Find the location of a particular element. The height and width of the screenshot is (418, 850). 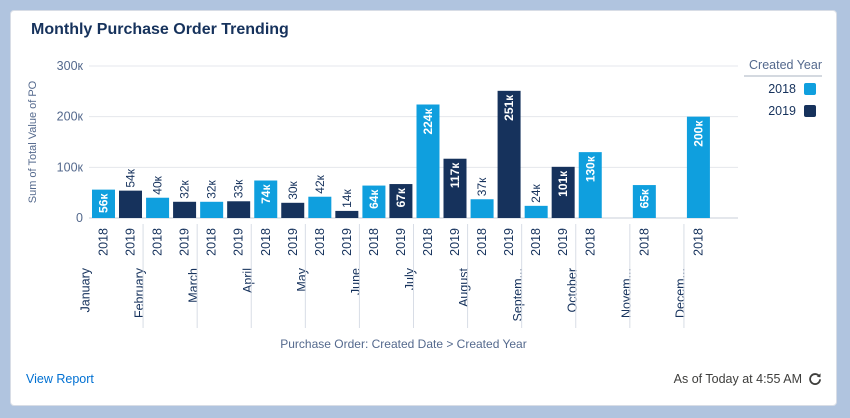

data-label: 65к is located at coordinates (644, 198).